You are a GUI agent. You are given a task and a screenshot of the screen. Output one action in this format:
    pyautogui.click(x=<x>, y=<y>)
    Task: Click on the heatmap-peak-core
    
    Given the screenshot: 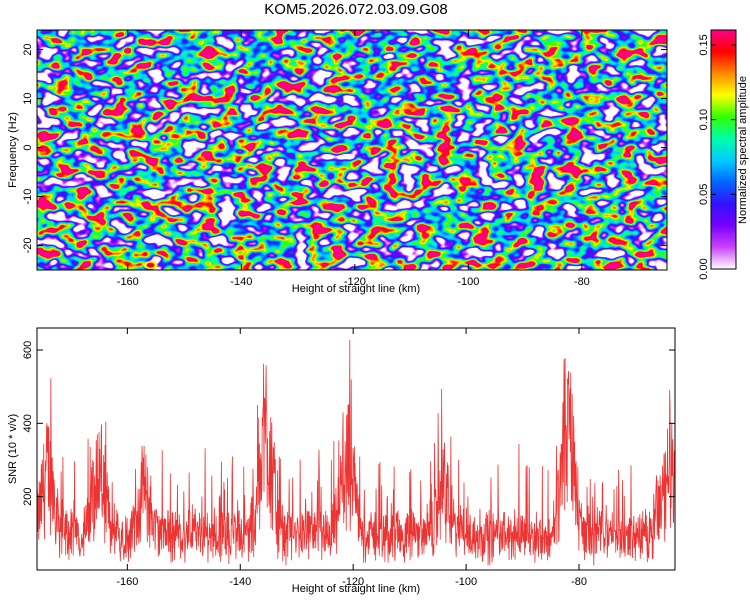 What is the action you would take?
    pyautogui.click(x=150, y=265)
    